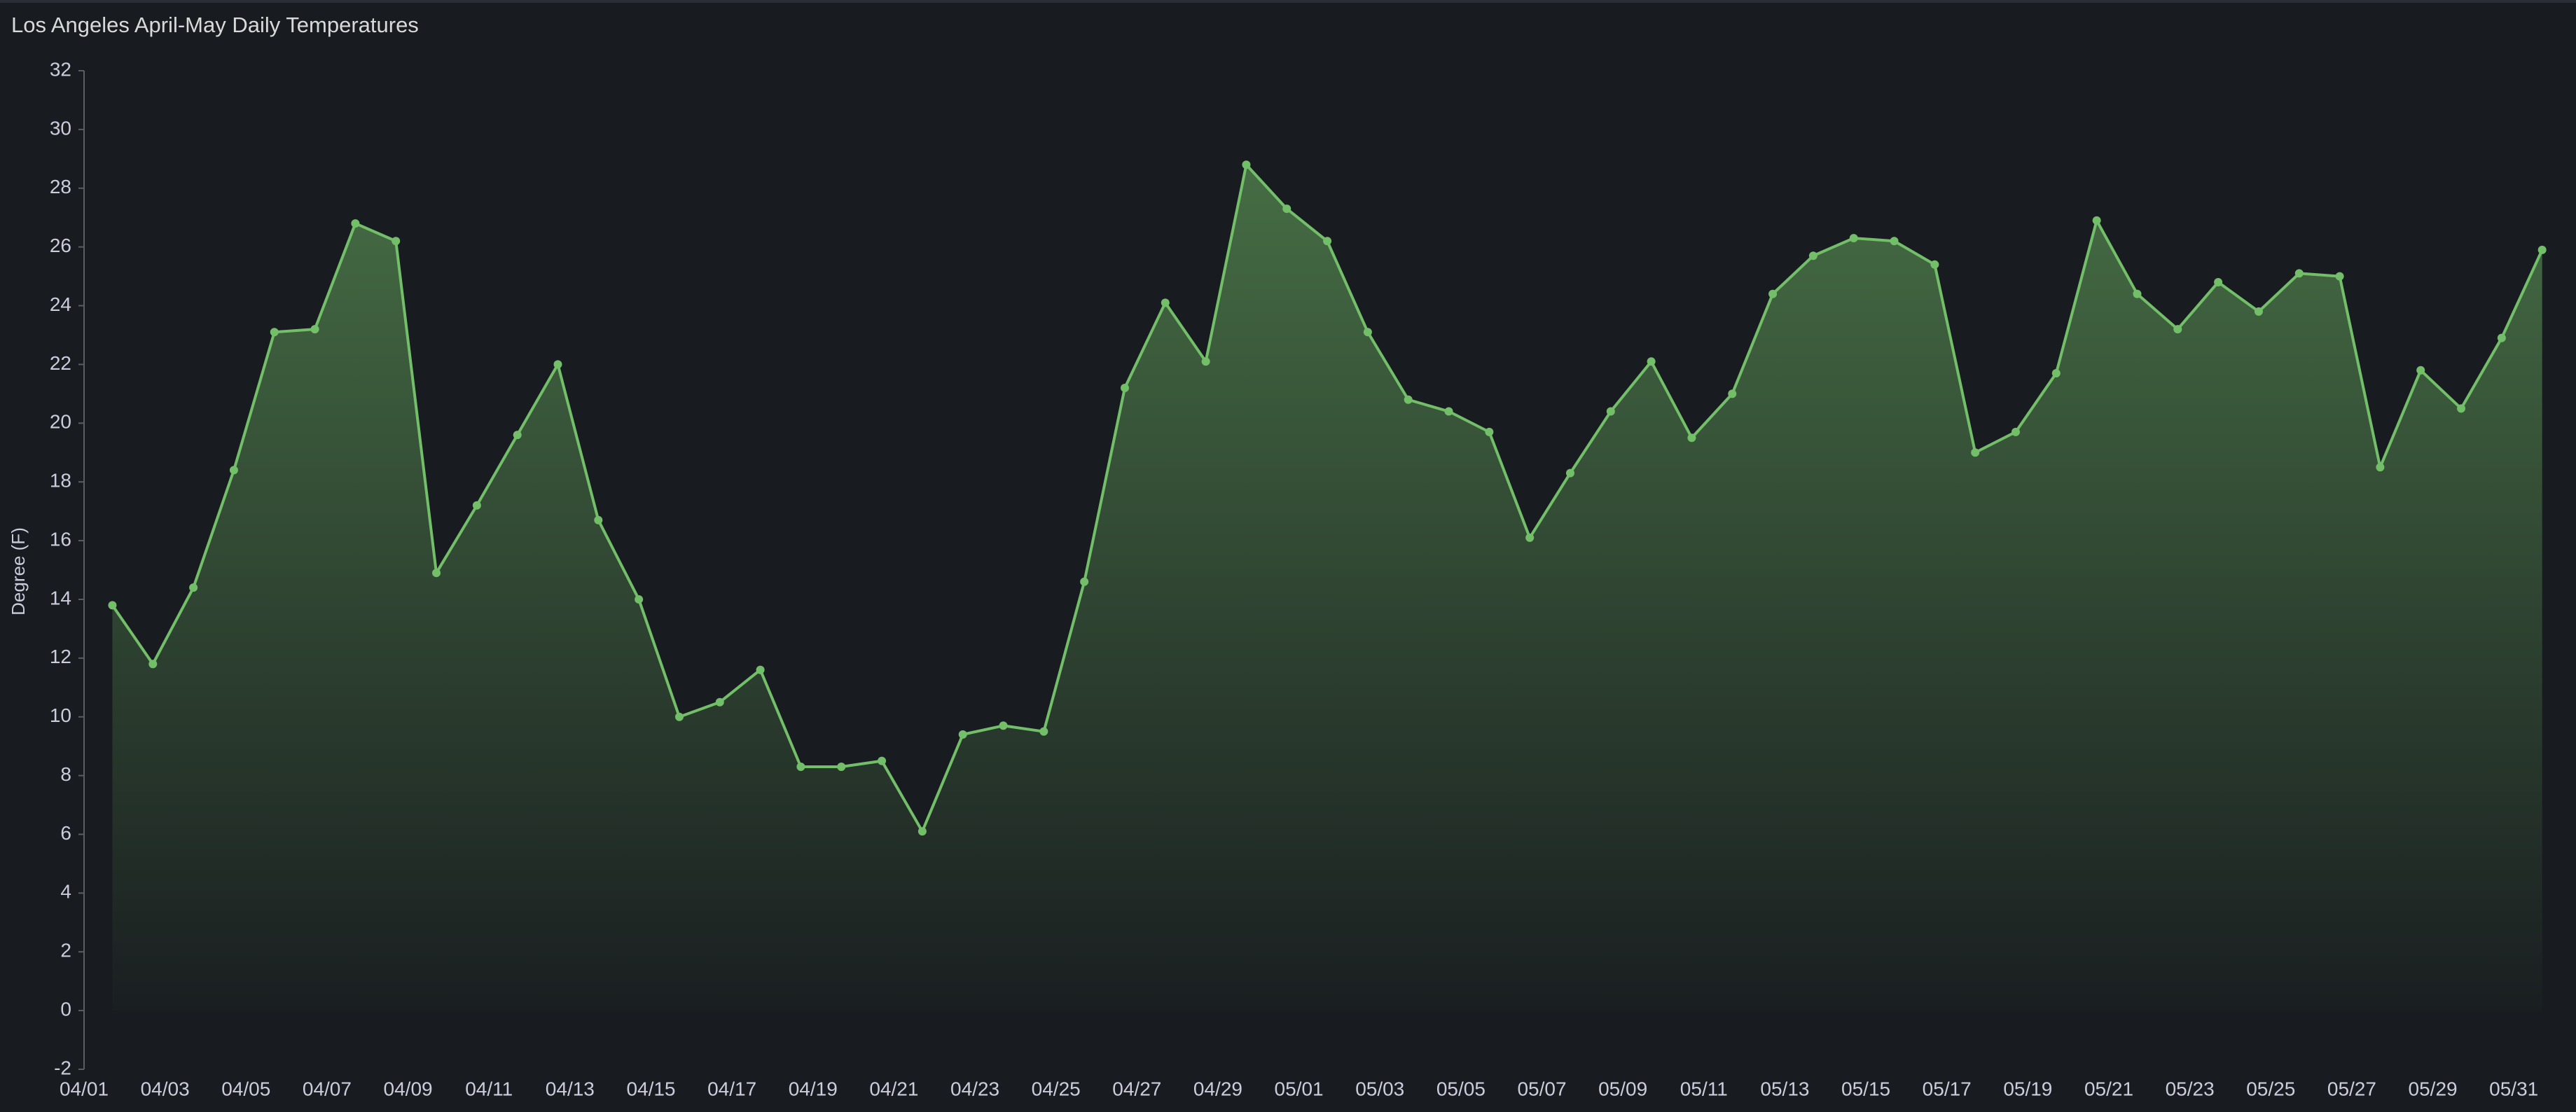 This screenshot has width=2576, height=1112. I want to click on x-tick-label: 04/15, so click(651, 1088).